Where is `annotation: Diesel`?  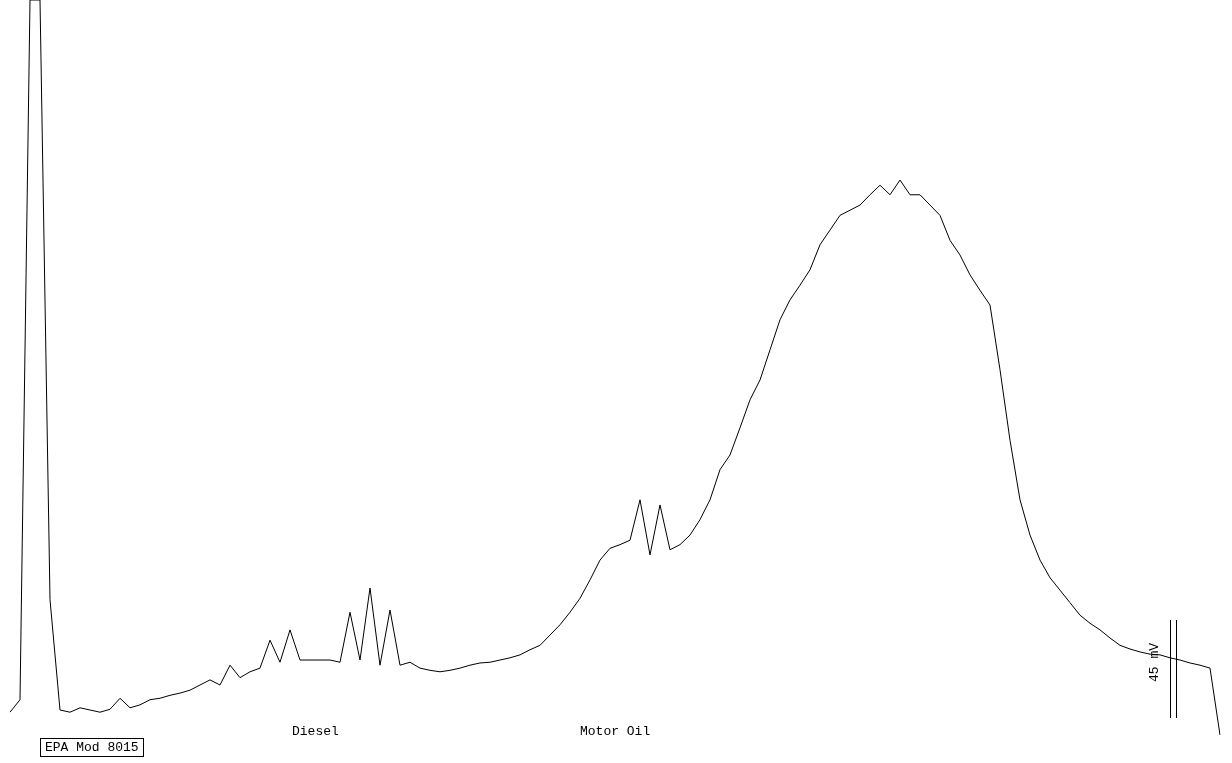 annotation: Diesel is located at coordinates (315, 731).